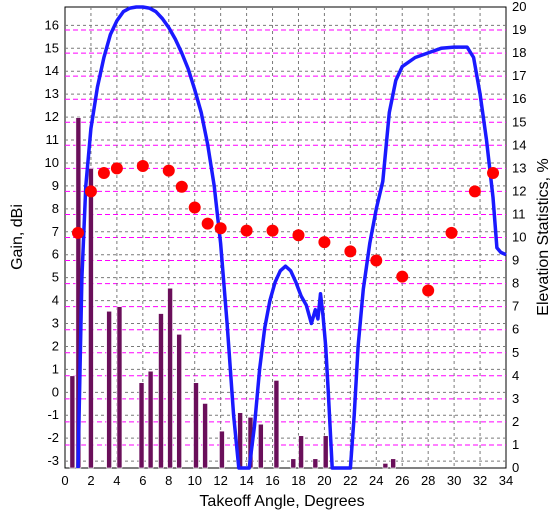 Image resolution: width=559 pixels, height=524 pixels. Describe the element at coordinates (55, 277) in the screenshot. I see `y-tick-label: 5` at that location.